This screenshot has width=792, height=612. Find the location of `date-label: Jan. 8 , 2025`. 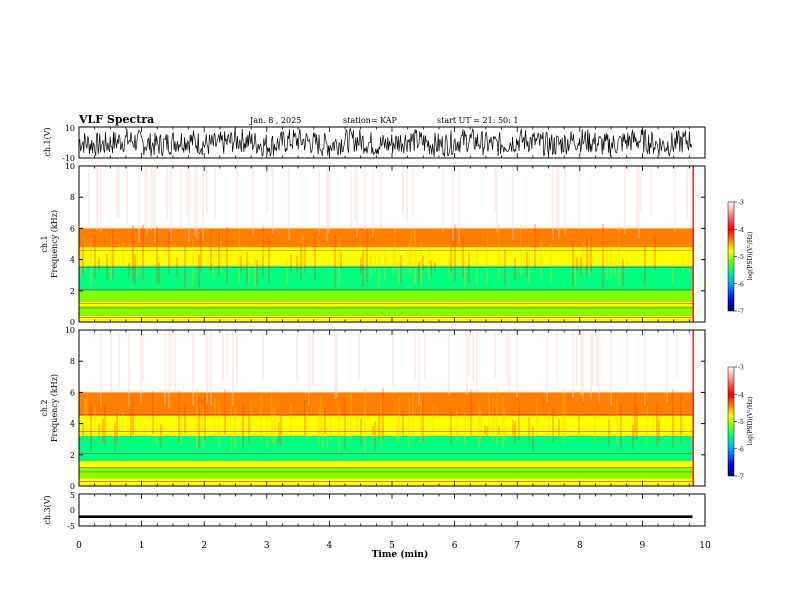

date-label: Jan. 8 , 2025 is located at coordinates (275, 120).